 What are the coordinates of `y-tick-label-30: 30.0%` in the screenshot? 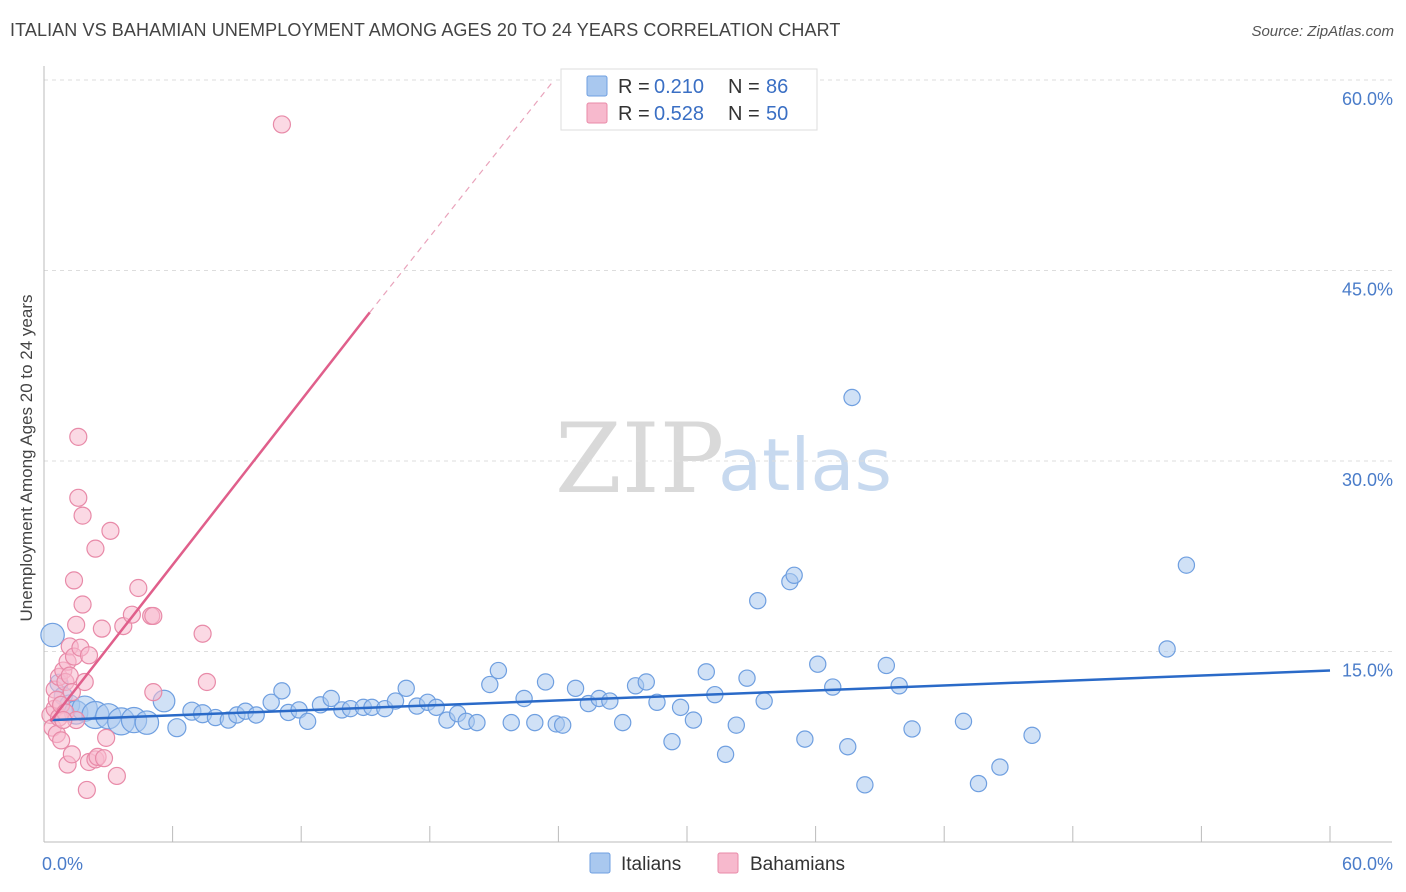 It's located at (1367, 480).